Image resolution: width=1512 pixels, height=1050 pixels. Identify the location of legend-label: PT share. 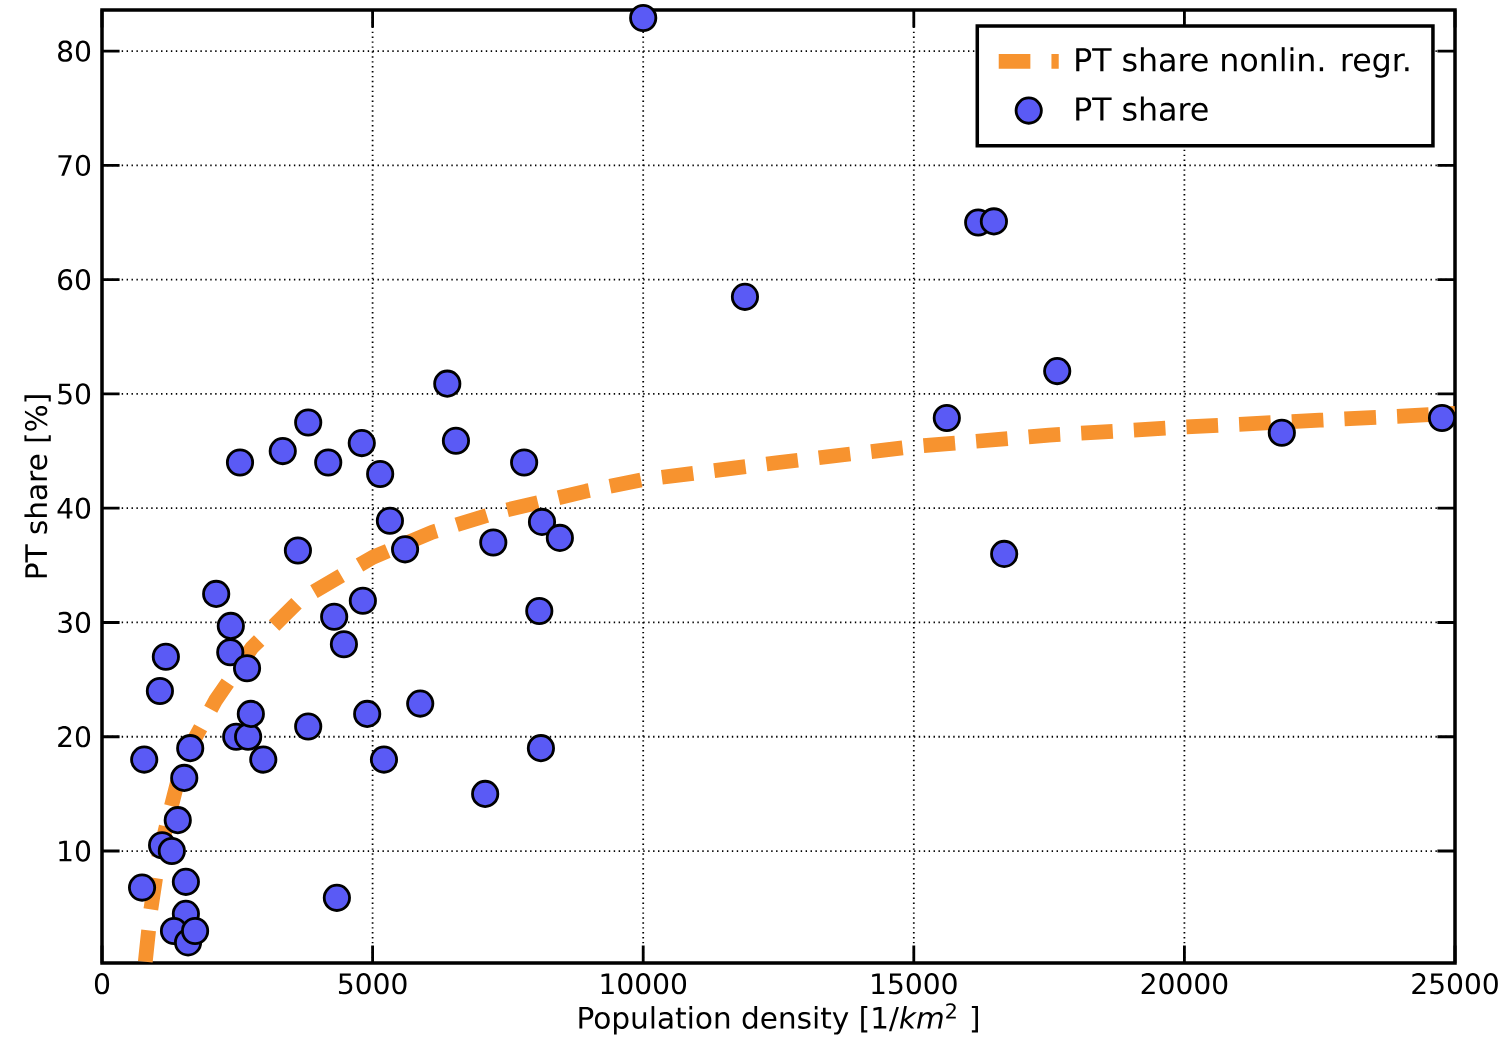
(1142, 108).